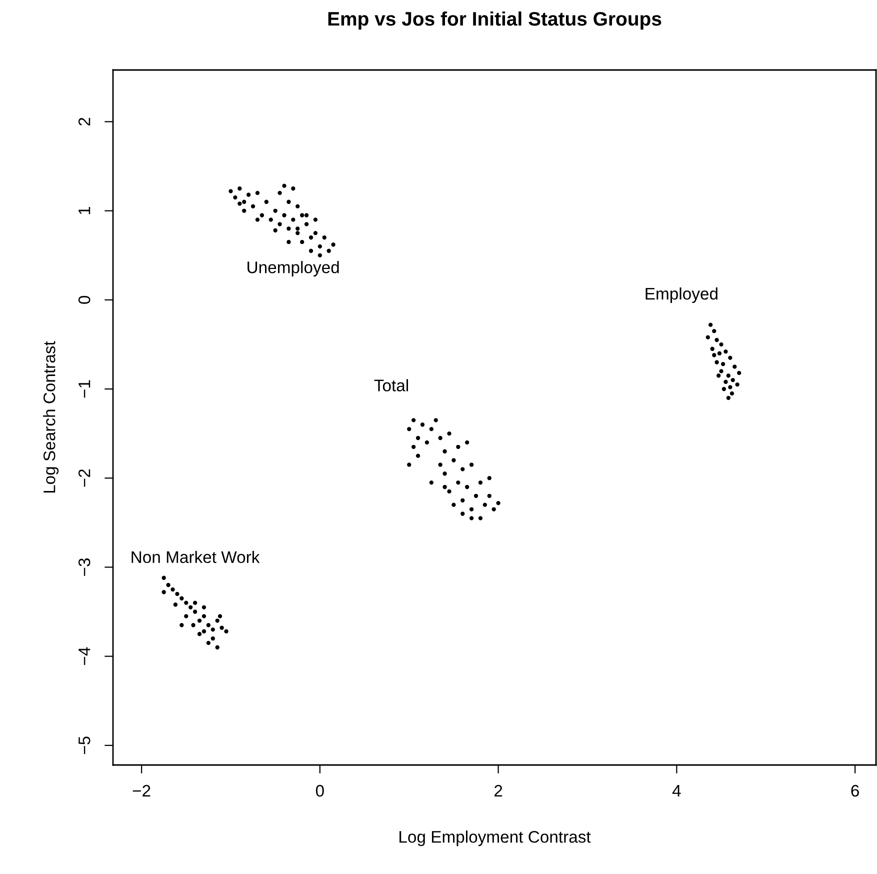 The image size is (877, 874). Describe the element at coordinates (855, 790) in the screenshot. I see `x-tick-label: 6` at that location.